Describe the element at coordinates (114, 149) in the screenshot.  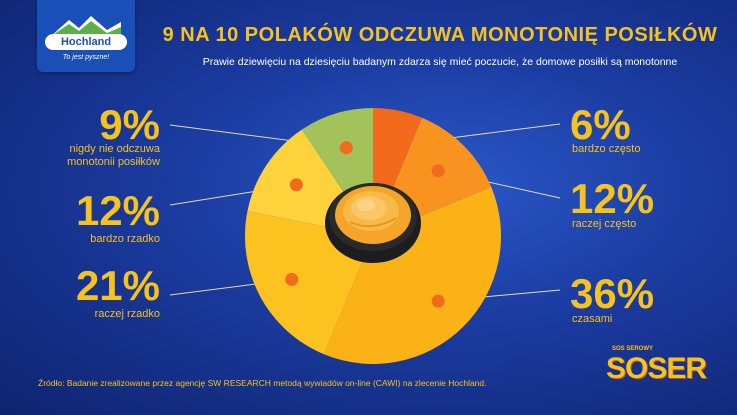
I see `label-text-nigdy-1: nigdy nie odczuwa` at that location.